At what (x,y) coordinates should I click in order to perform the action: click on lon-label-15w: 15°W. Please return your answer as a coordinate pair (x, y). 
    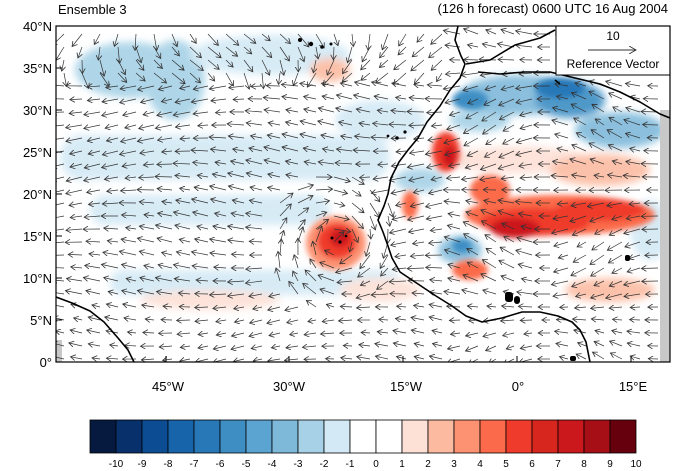
    Looking at the image, I should click on (406, 386).